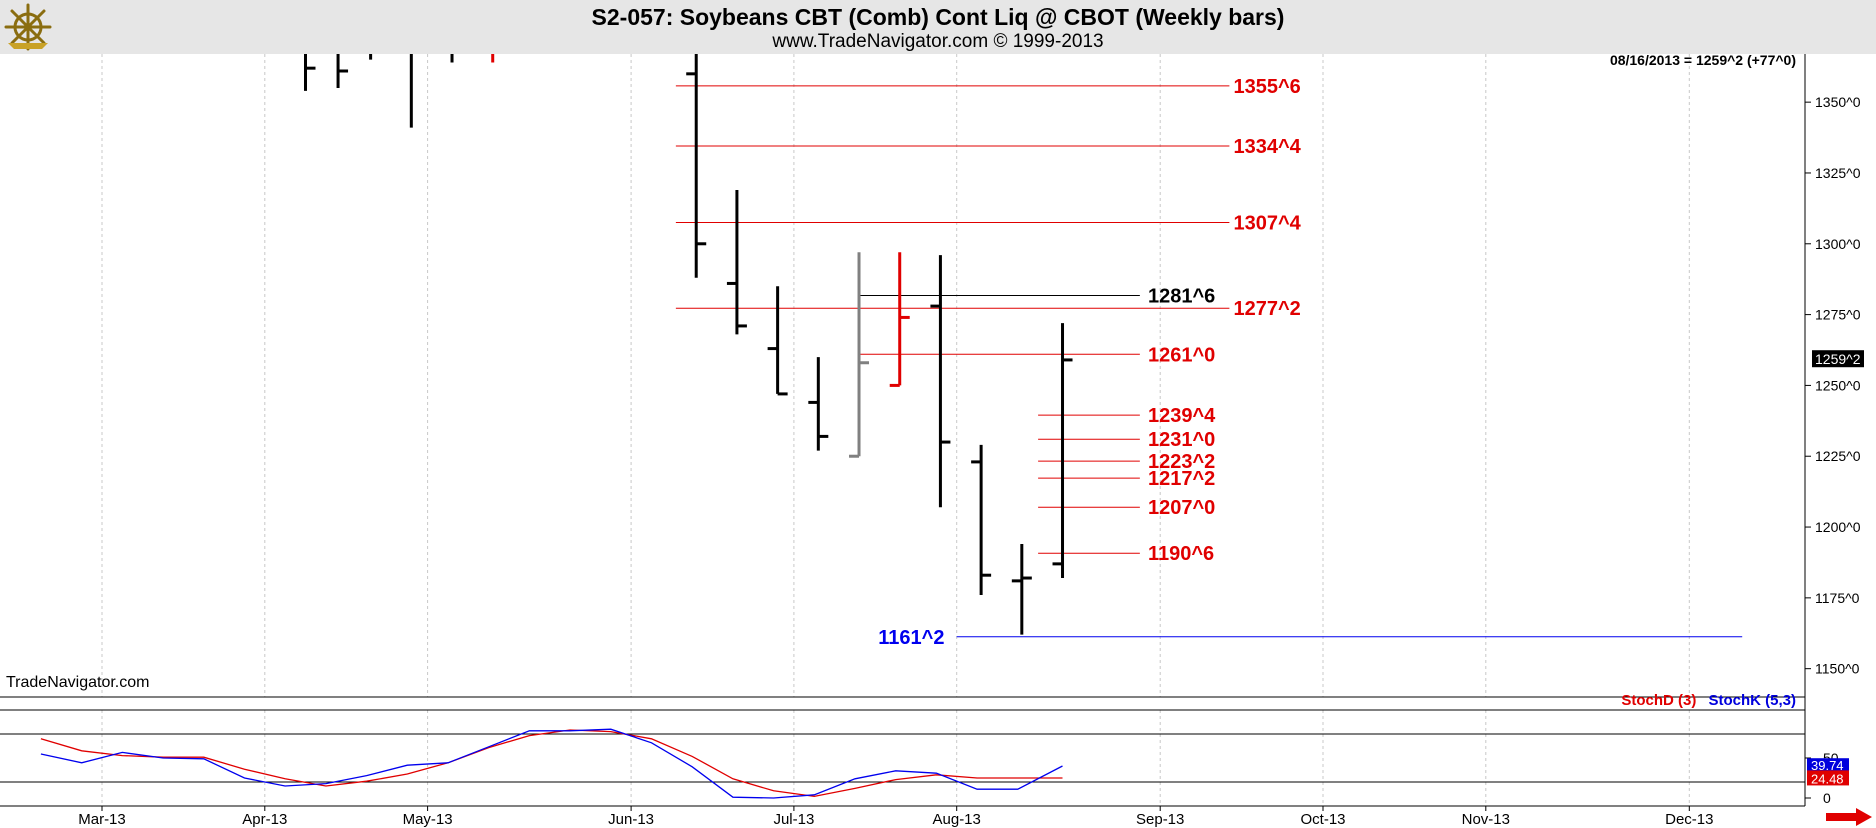 The image size is (1876, 828). What do you see at coordinates (78, 682) in the screenshot?
I see `watermark-text: TradeNavigator.com` at bounding box center [78, 682].